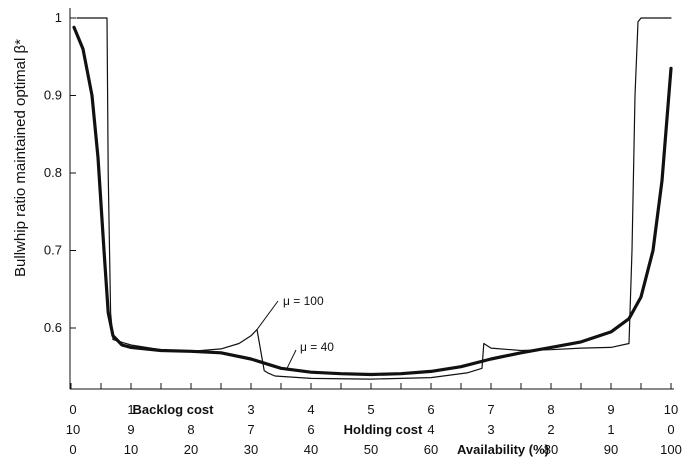  Describe the element at coordinates (370, 409) in the screenshot. I see `x-tick-label: 5` at that location.